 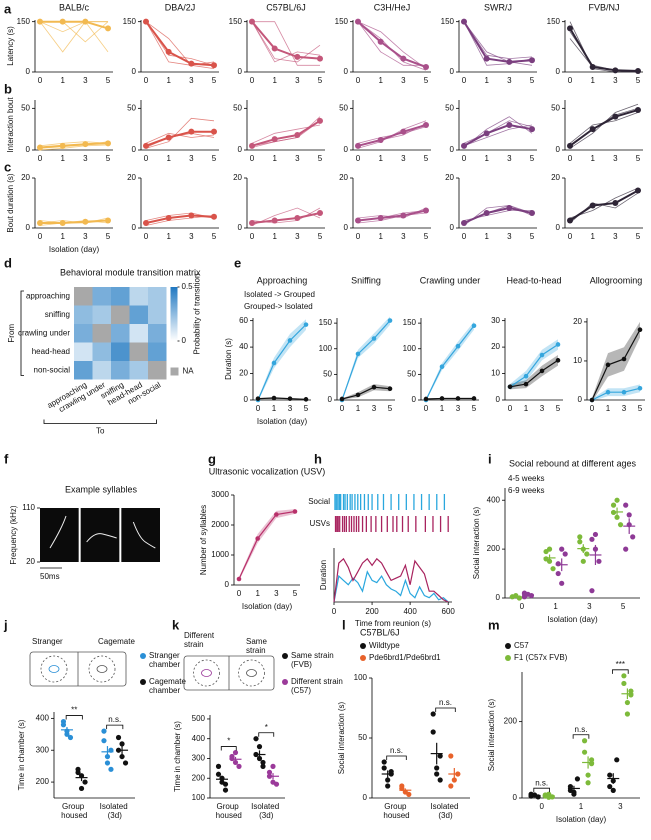 I want to click on legend-label: 4-5 weeks, so click(x=526, y=478).